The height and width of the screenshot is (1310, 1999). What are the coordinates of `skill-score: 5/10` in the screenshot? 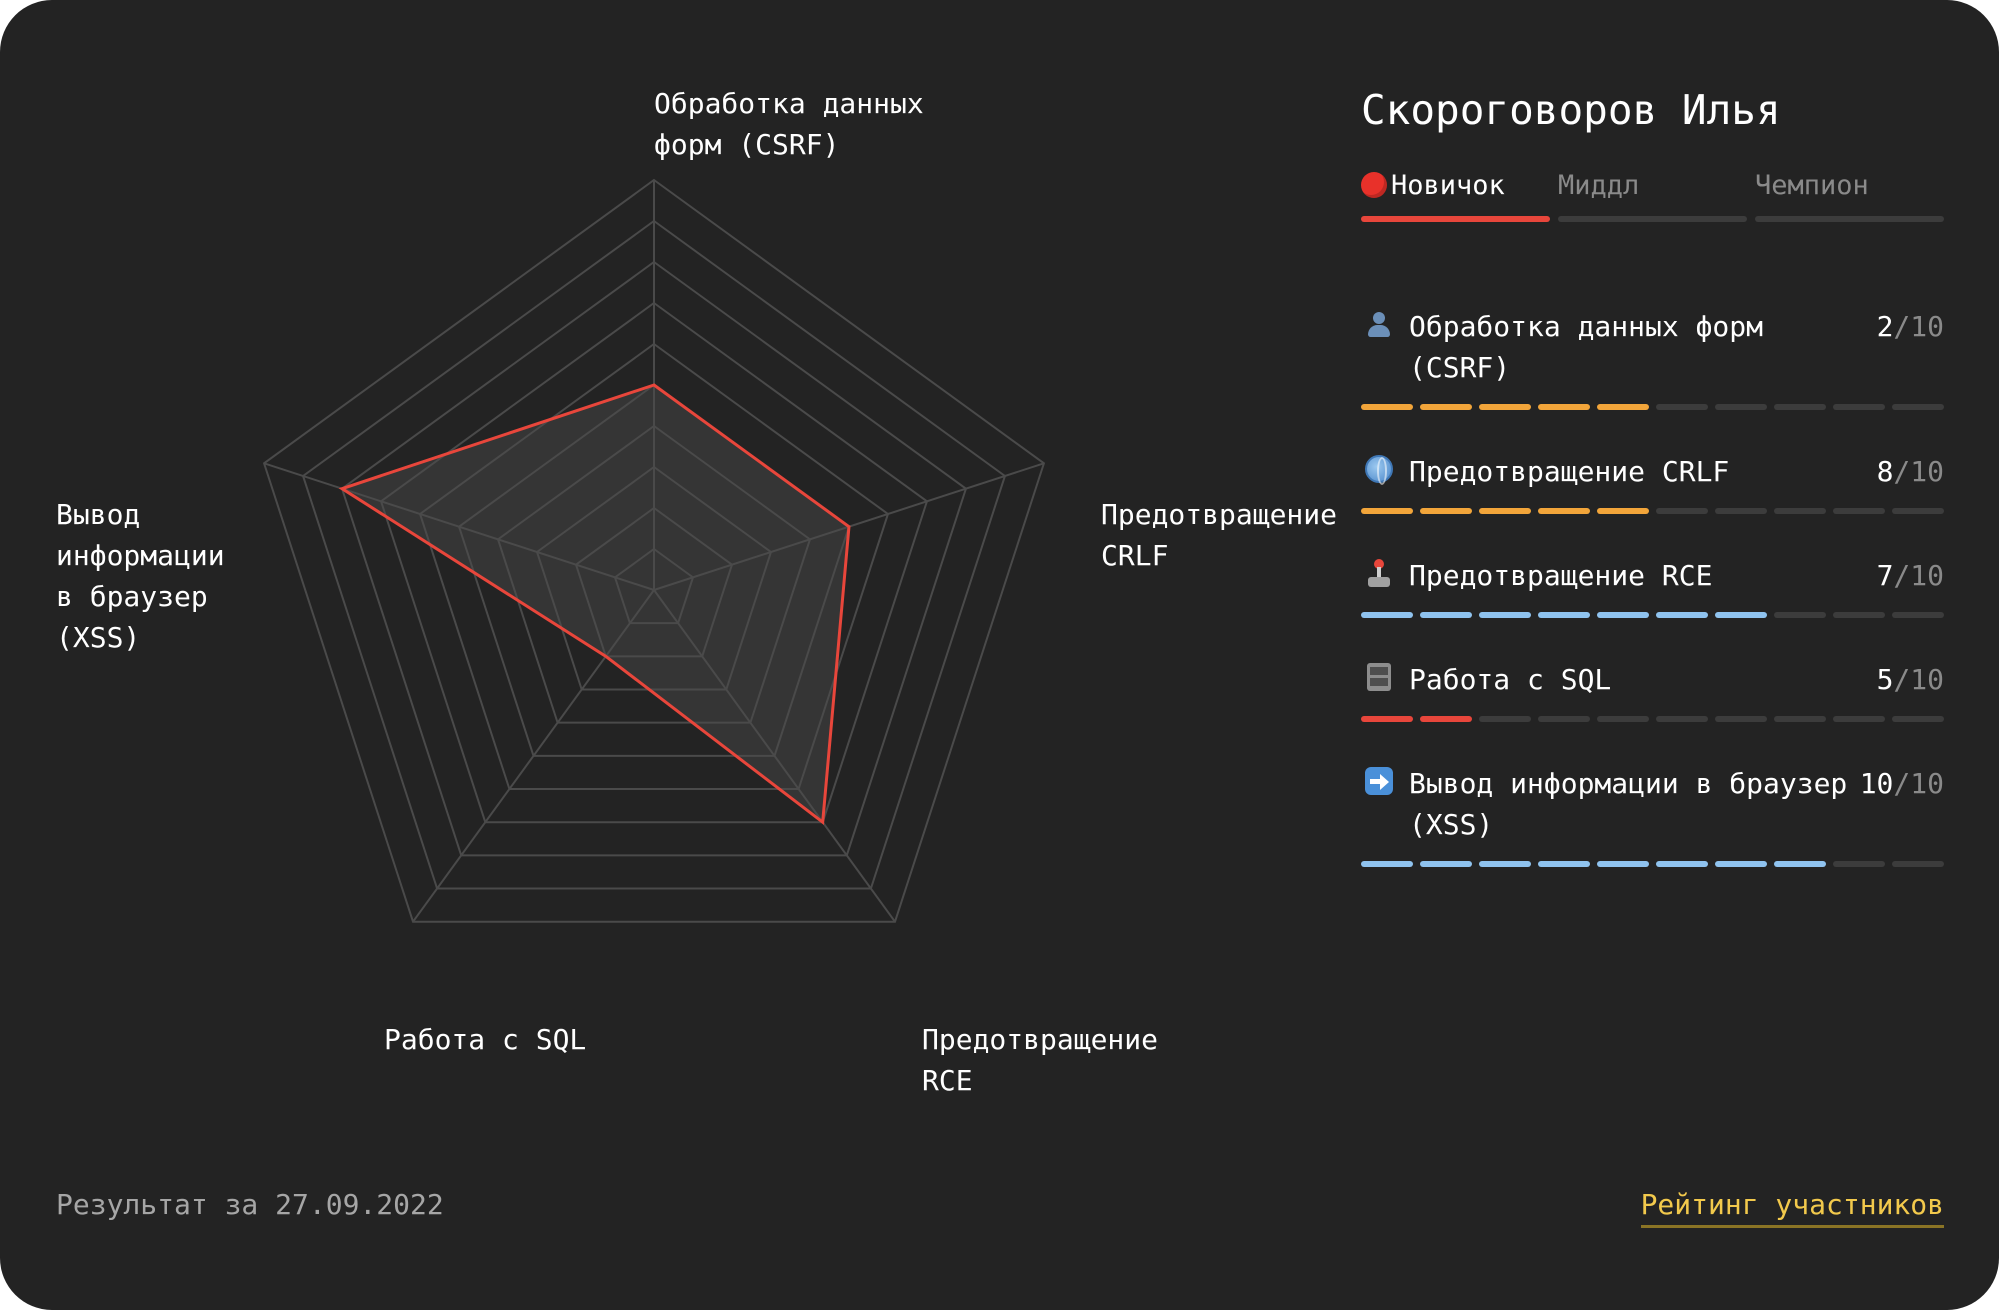 It's located at (1910, 679).